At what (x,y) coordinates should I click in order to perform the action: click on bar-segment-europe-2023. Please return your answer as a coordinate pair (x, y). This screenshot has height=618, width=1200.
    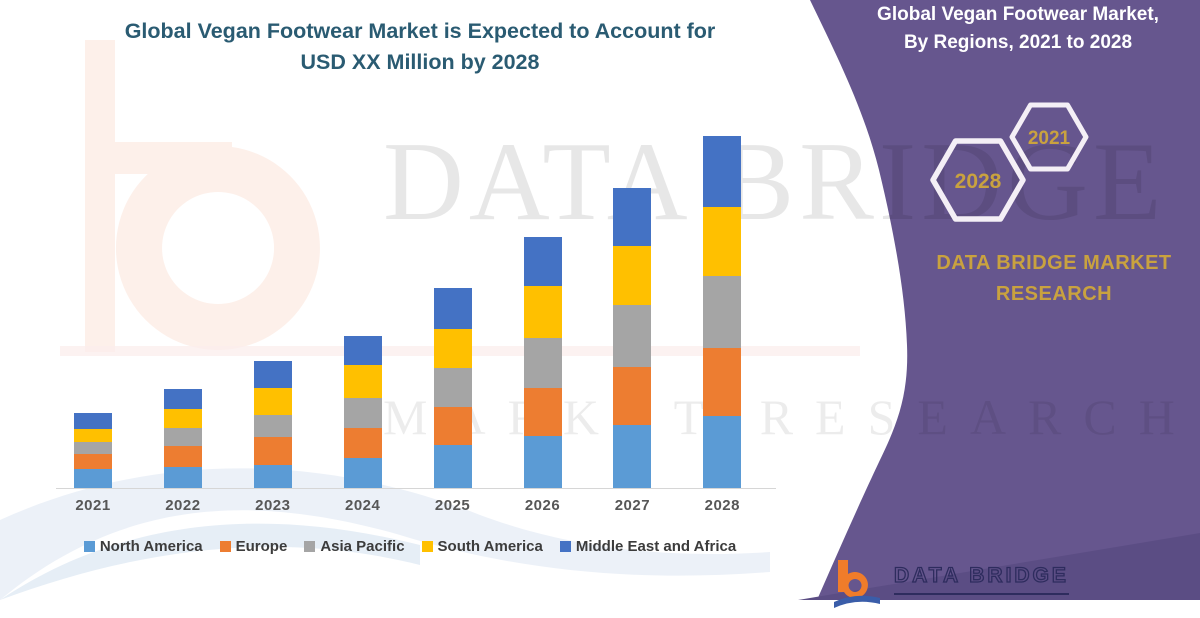
    Looking at the image, I should click on (272, 451).